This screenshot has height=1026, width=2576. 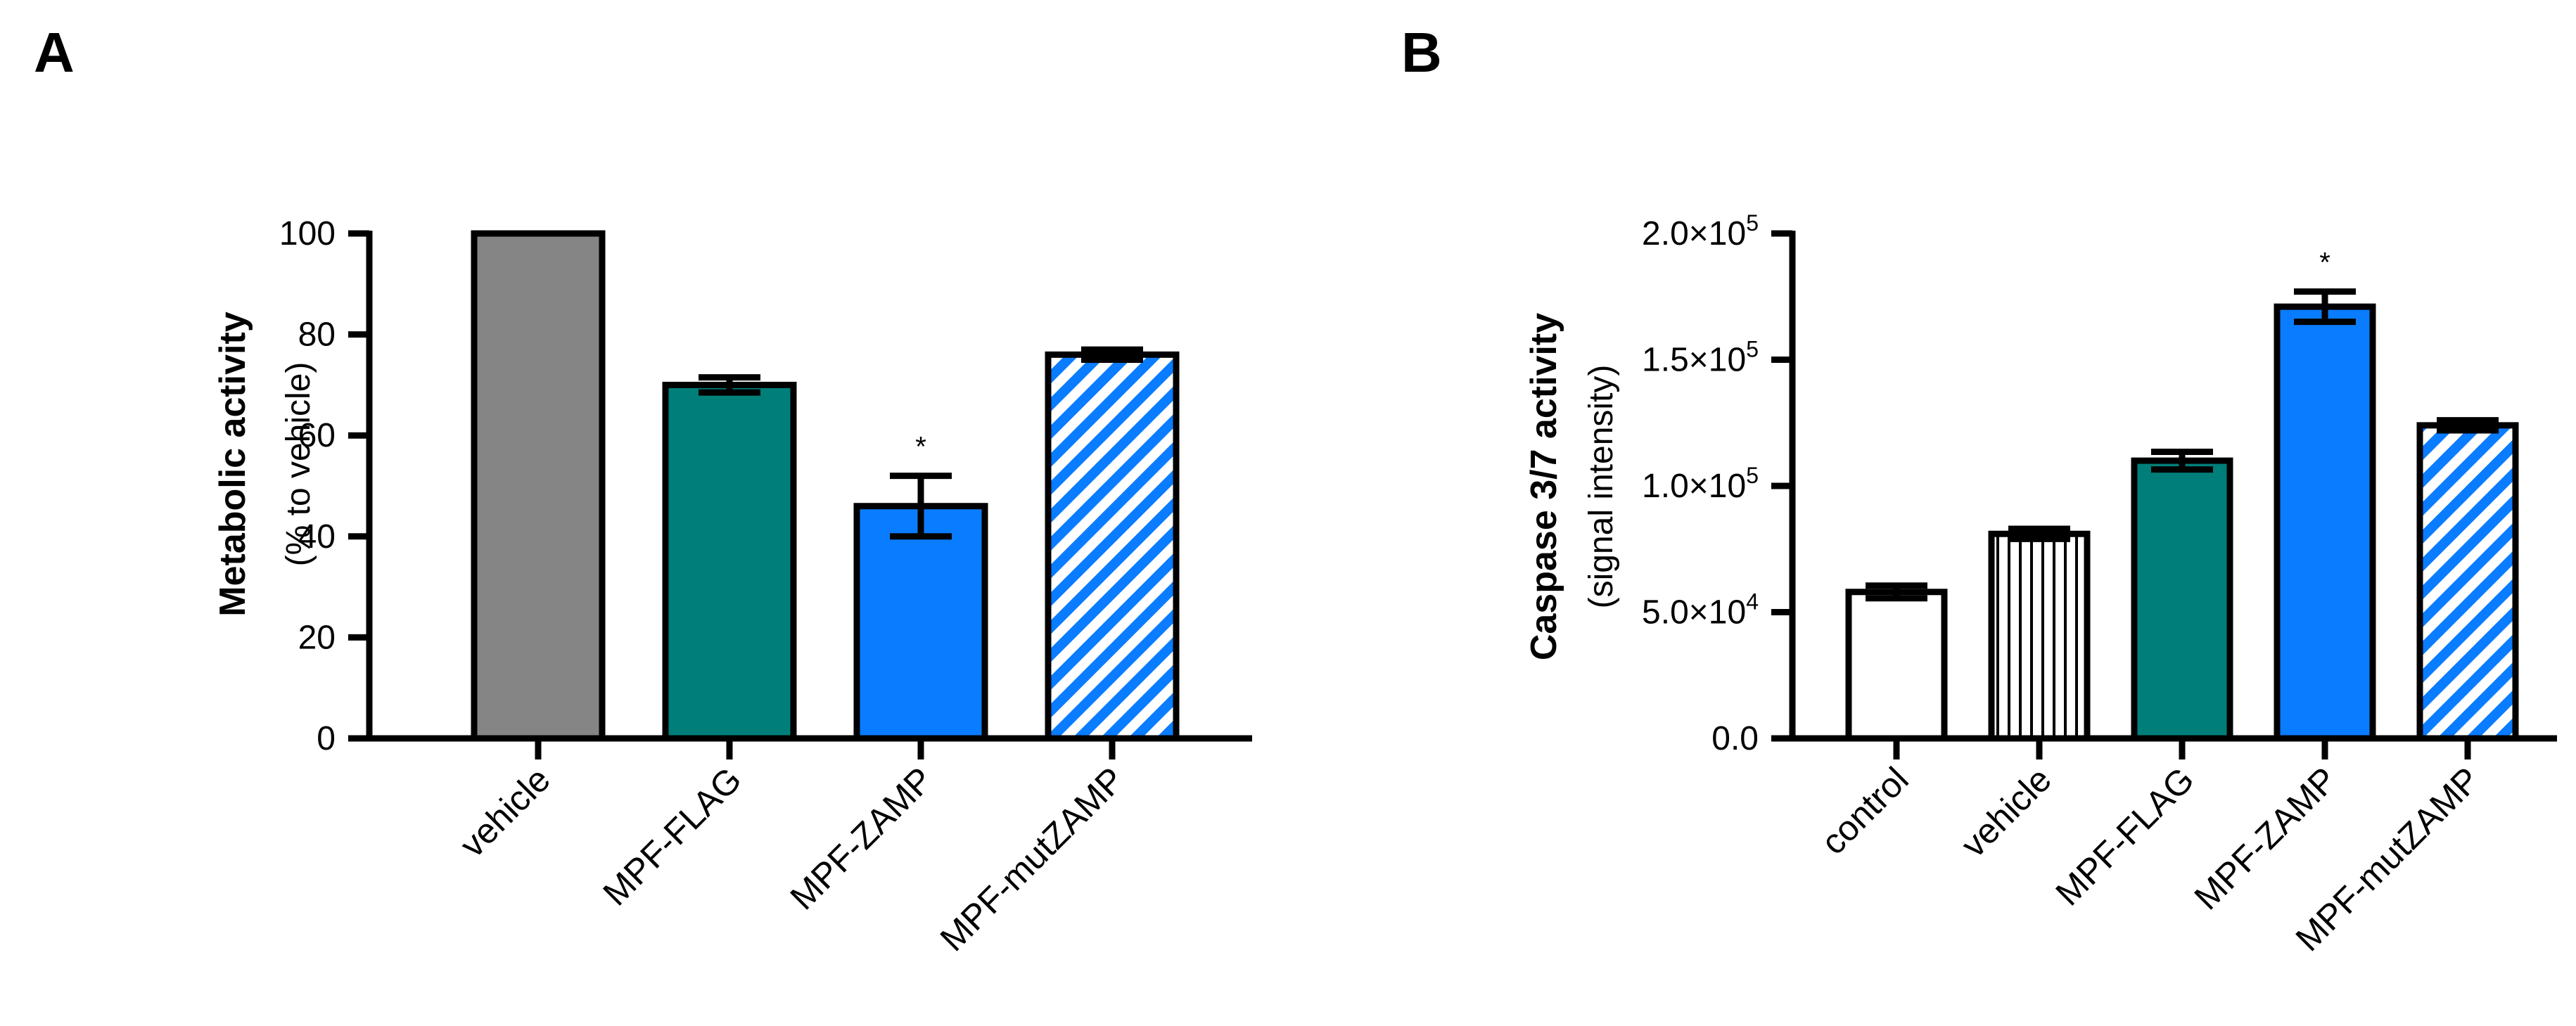 What do you see at coordinates (307, 233) in the screenshot?
I see `y-tick-label: 100` at bounding box center [307, 233].